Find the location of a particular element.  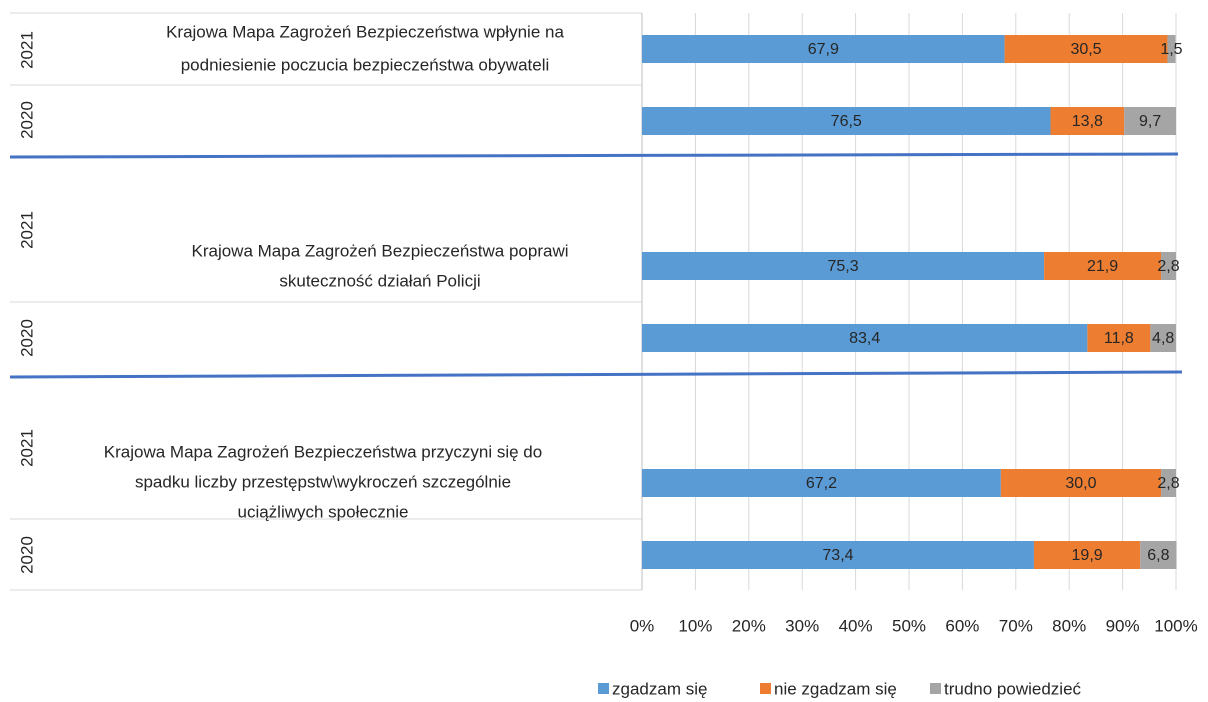

x-tick-label: 90% is located at coordinates (1123, 625).